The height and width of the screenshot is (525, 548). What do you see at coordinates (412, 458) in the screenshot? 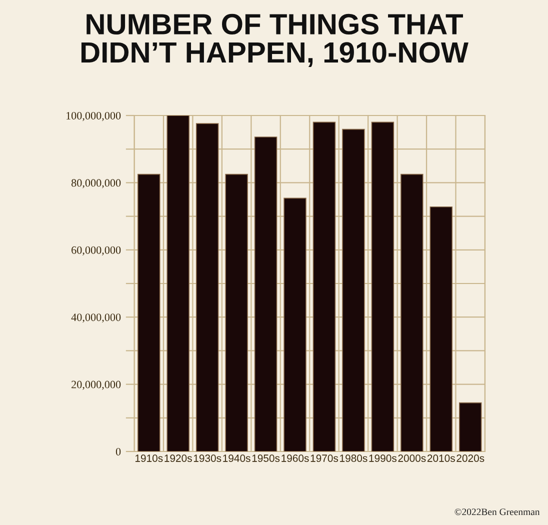
I see `x-tick-label: 2000s` at bounding box center [412, 458].